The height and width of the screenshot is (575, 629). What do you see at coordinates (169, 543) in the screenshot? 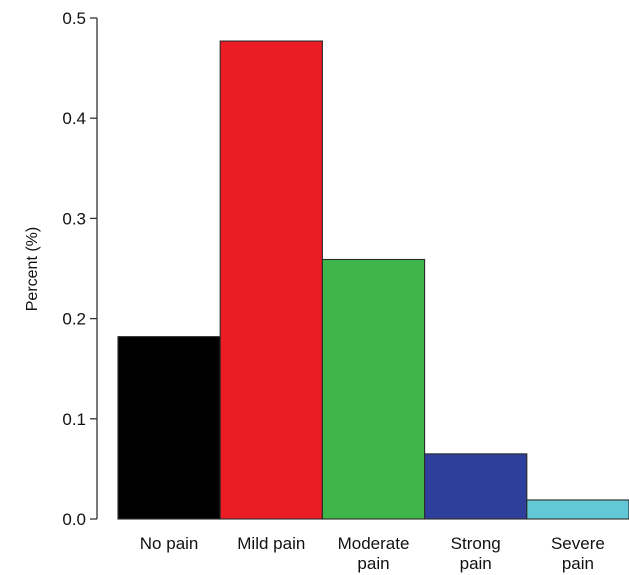
I see `x-category-label: No pain` at bounding box center [169, 543].